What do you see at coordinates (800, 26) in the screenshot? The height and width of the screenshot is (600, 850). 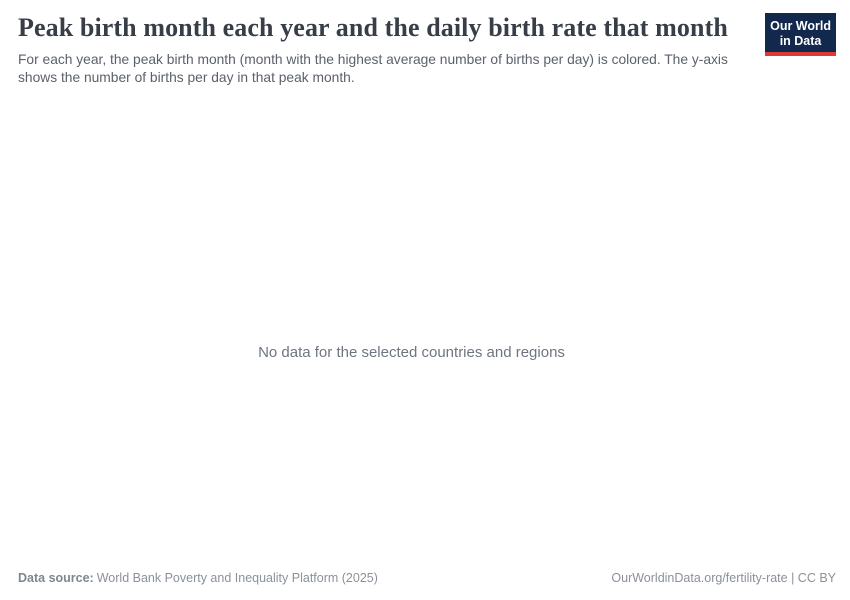 I see `owid-logo-line1: Our World` at bounding box center [800, 26].